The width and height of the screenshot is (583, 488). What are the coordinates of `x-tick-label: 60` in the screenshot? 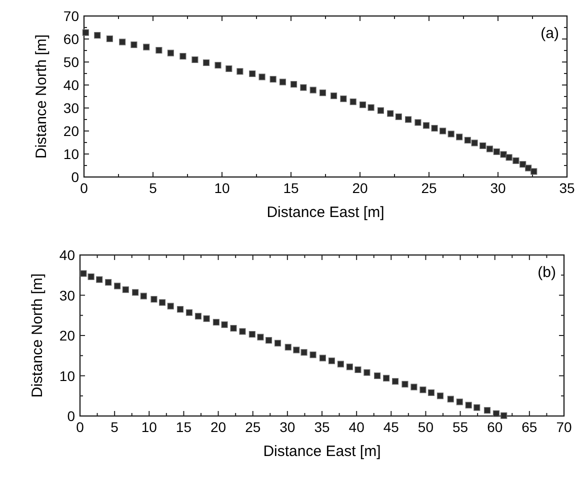 It's located at (495, 427).